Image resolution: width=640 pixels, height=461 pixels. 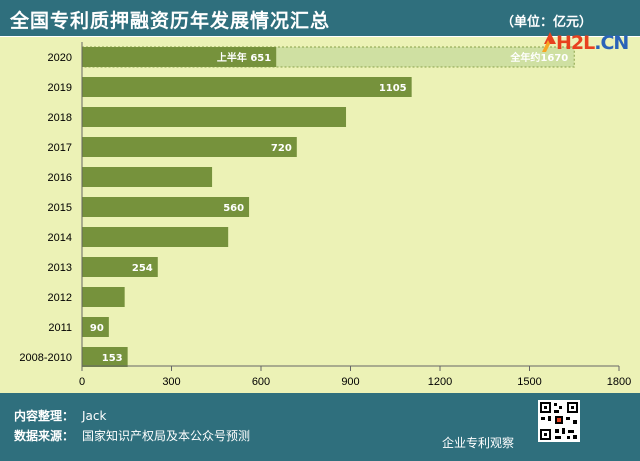 I want to click on category-label-2011: 2011, so click(x=60, y=328).